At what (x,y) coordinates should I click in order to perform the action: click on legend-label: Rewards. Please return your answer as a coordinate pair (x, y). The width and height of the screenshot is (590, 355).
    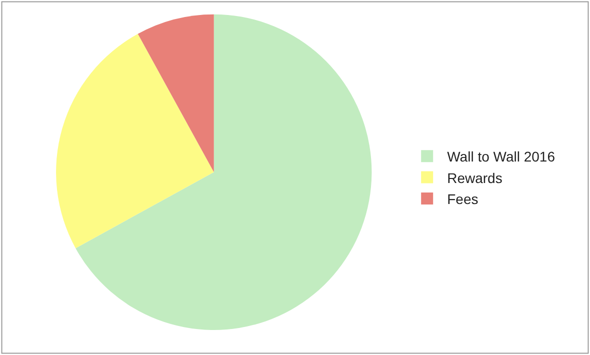
    Looking at the image, I should click on (474, 178).